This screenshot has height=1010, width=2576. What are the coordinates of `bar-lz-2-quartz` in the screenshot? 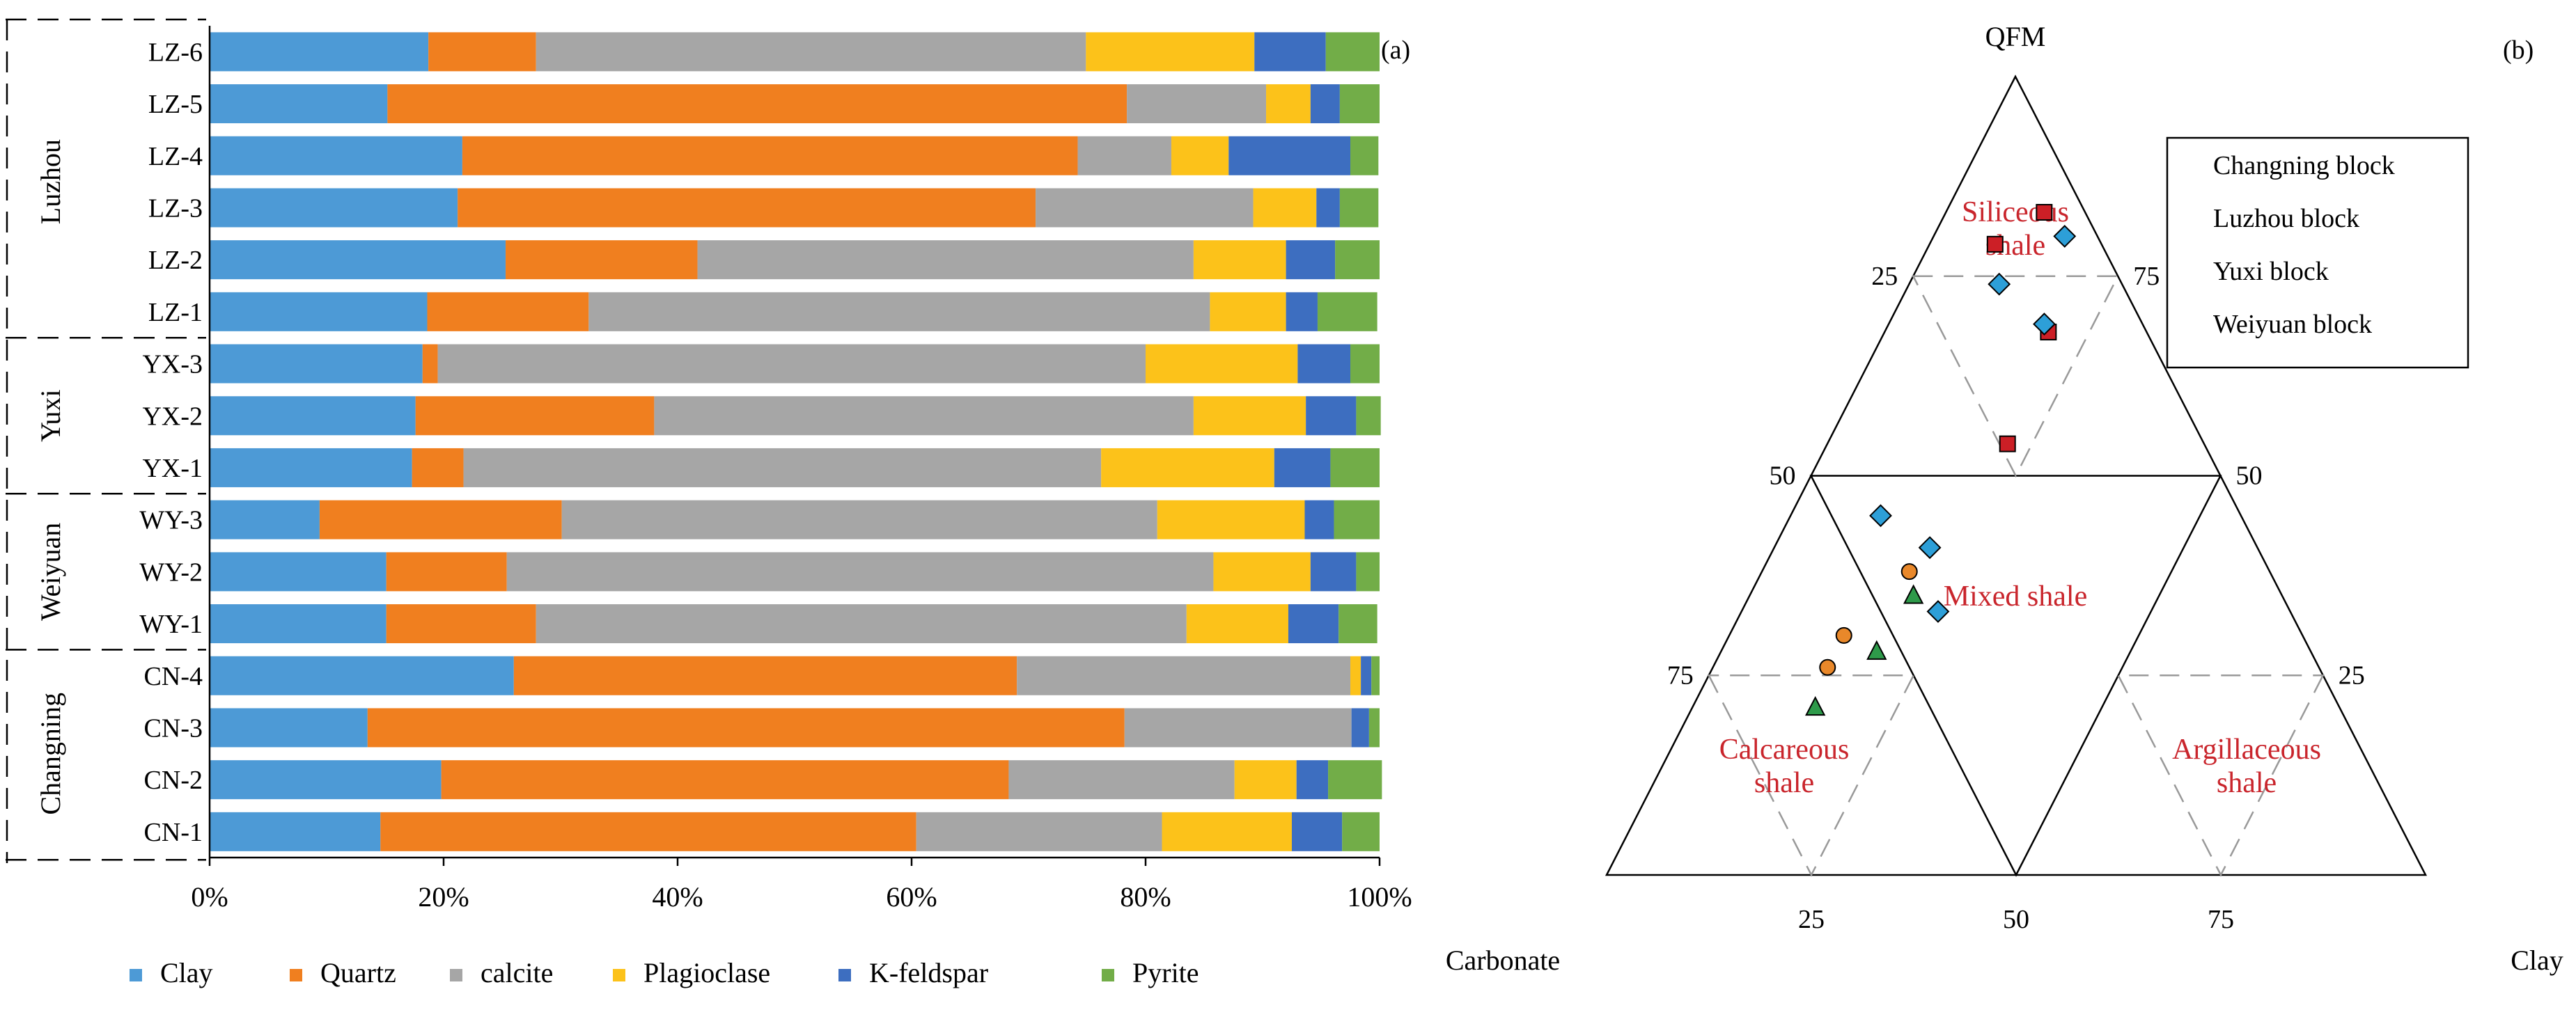 It's located at (602, 260).